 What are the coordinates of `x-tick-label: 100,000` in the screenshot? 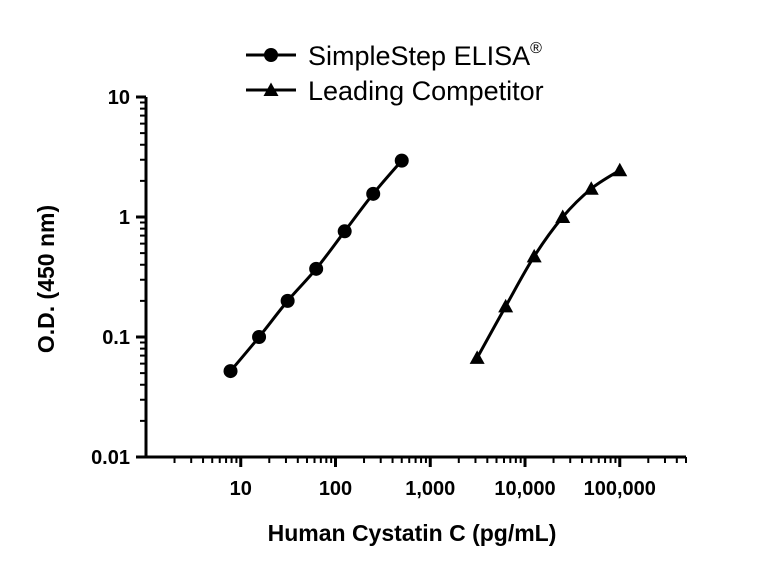 It's located at (620, 489).